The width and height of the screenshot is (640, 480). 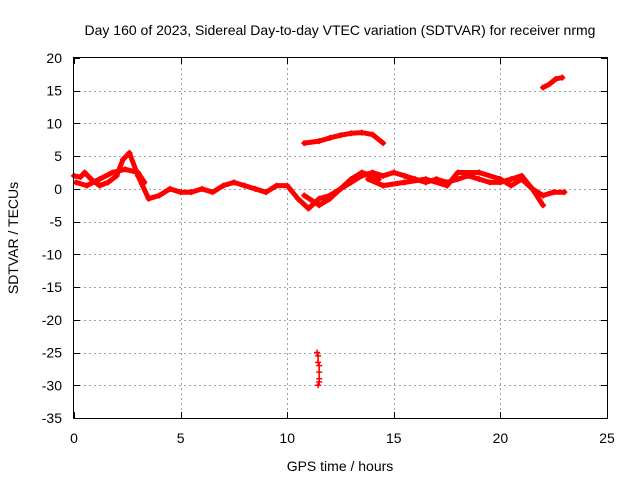 What do you see at coordinates (52, 287) in the screenshot?
I see `y-tick-label: -15` at bounding box center [52, 287].